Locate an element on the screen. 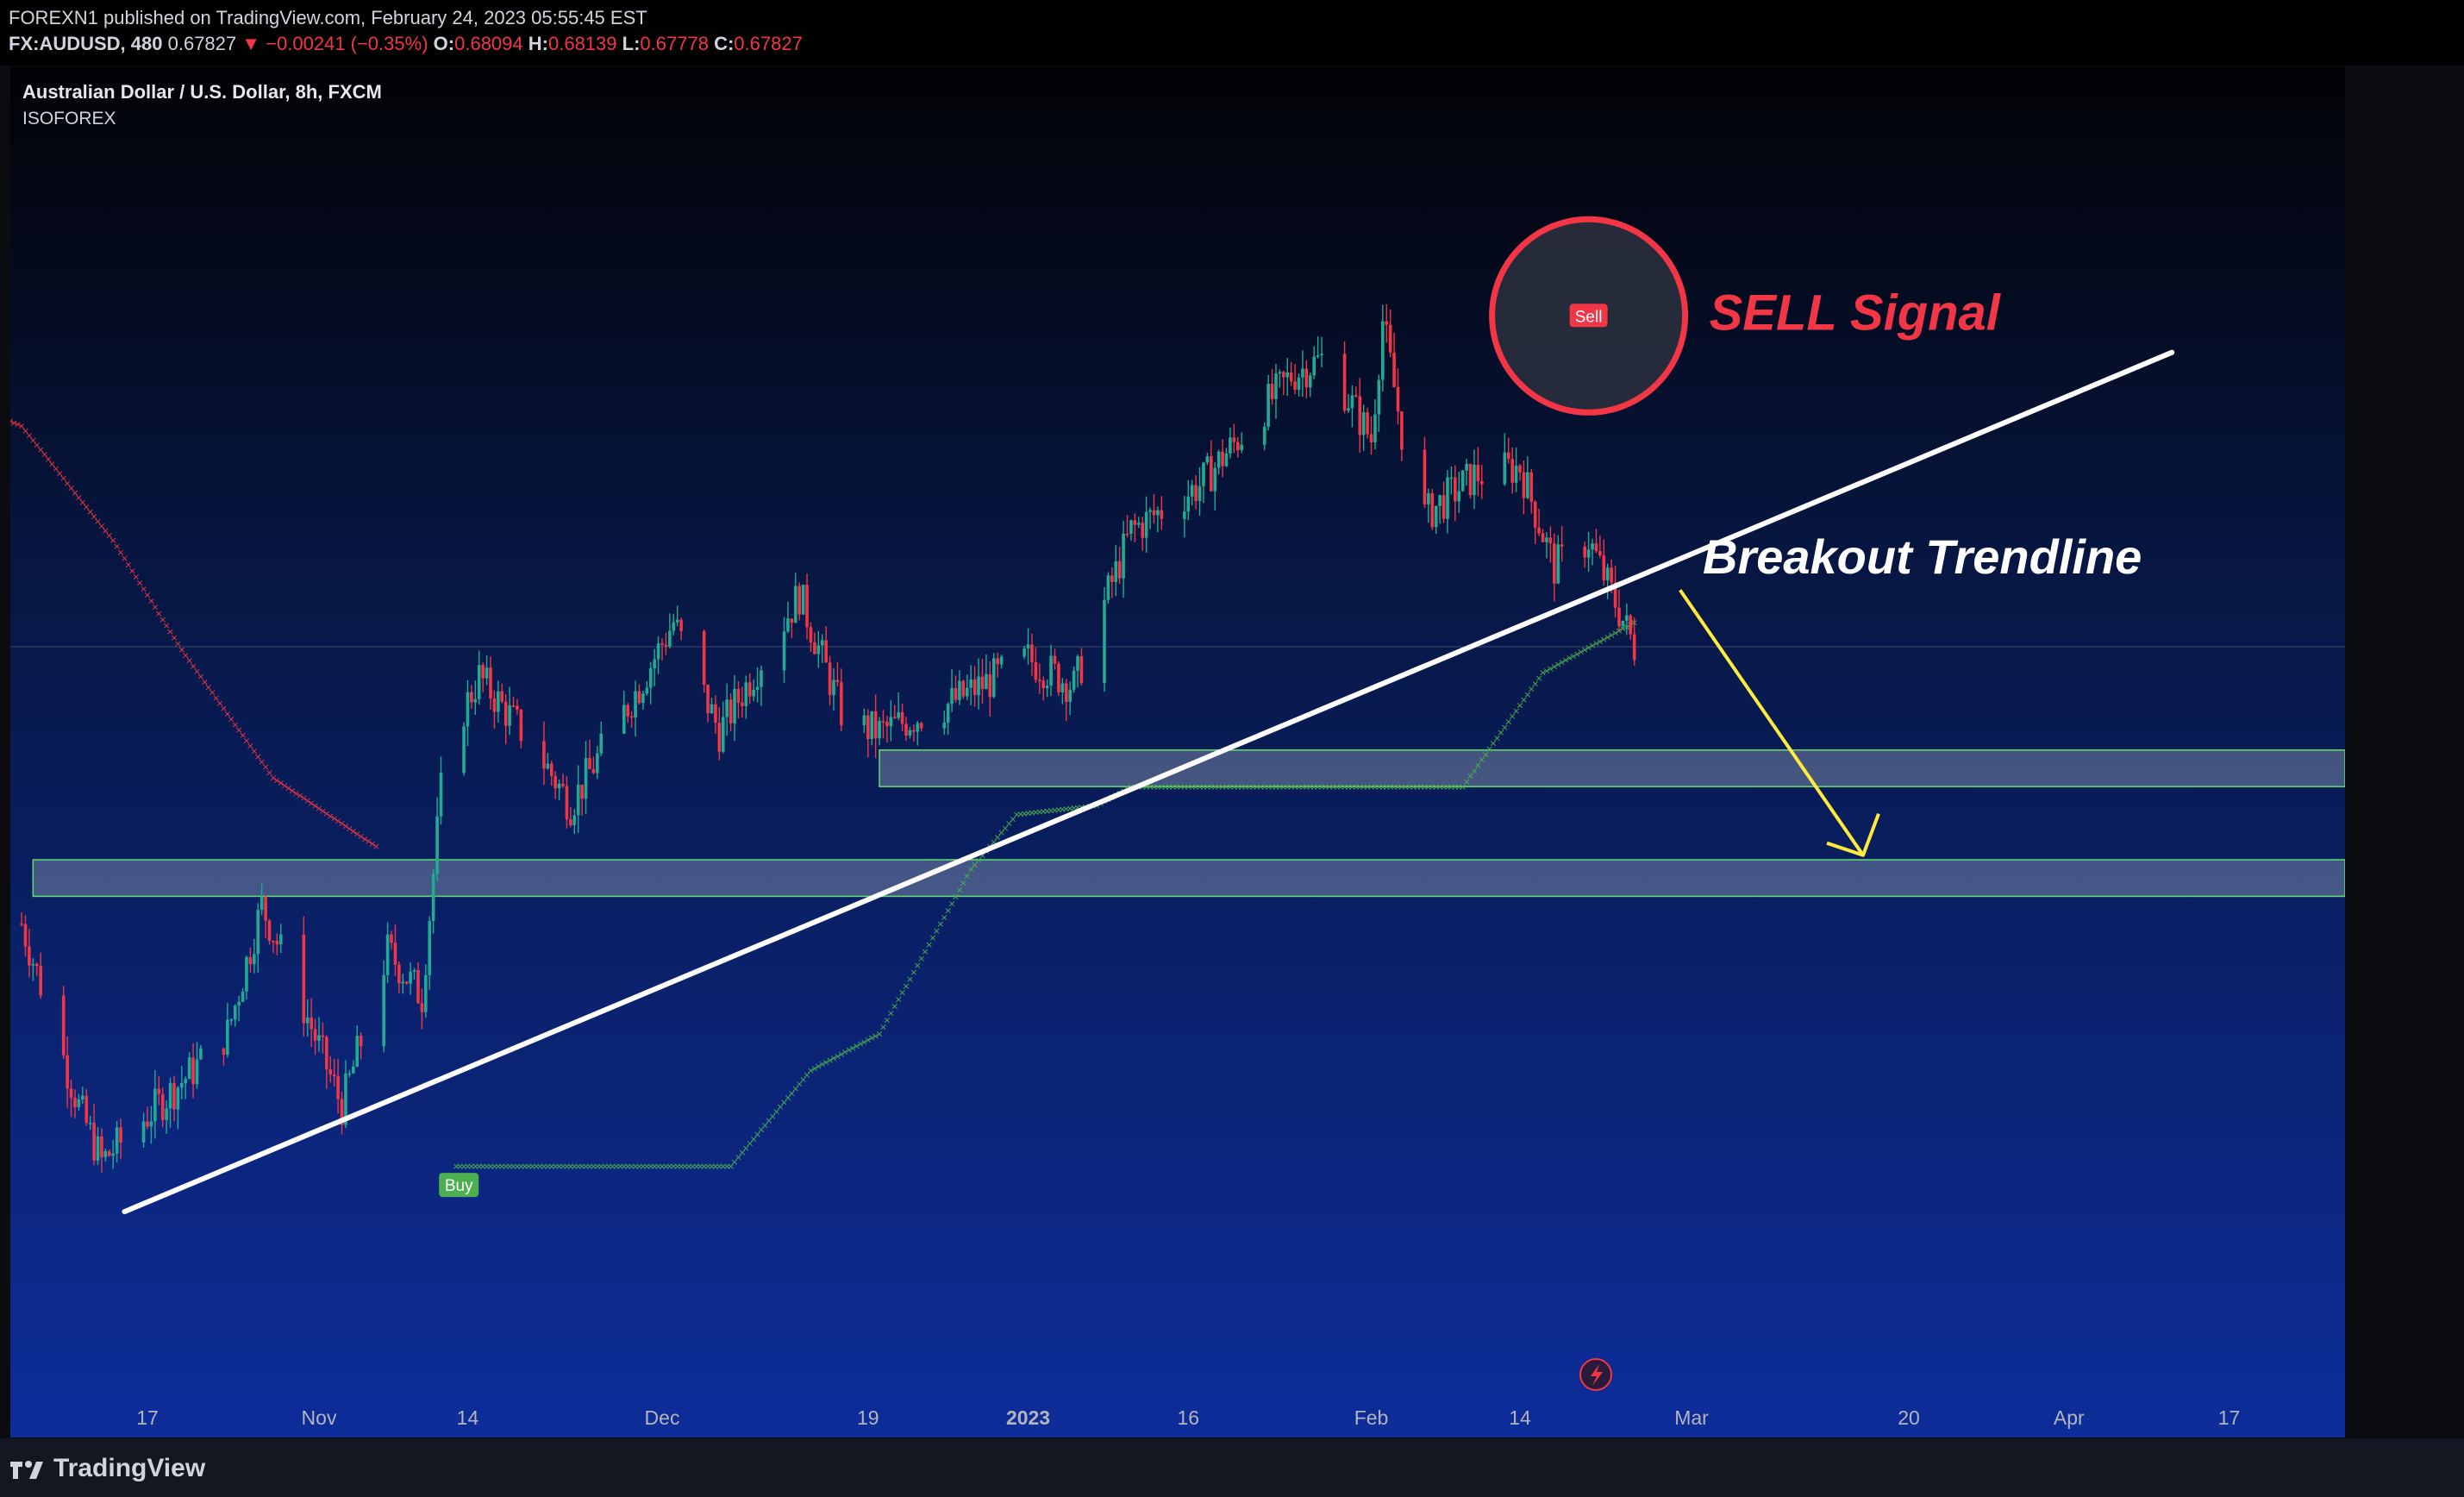 The height and width of the screenshot is (1497, 2464). sell-trail-mark-80: × is located at coordinates (258, 756).